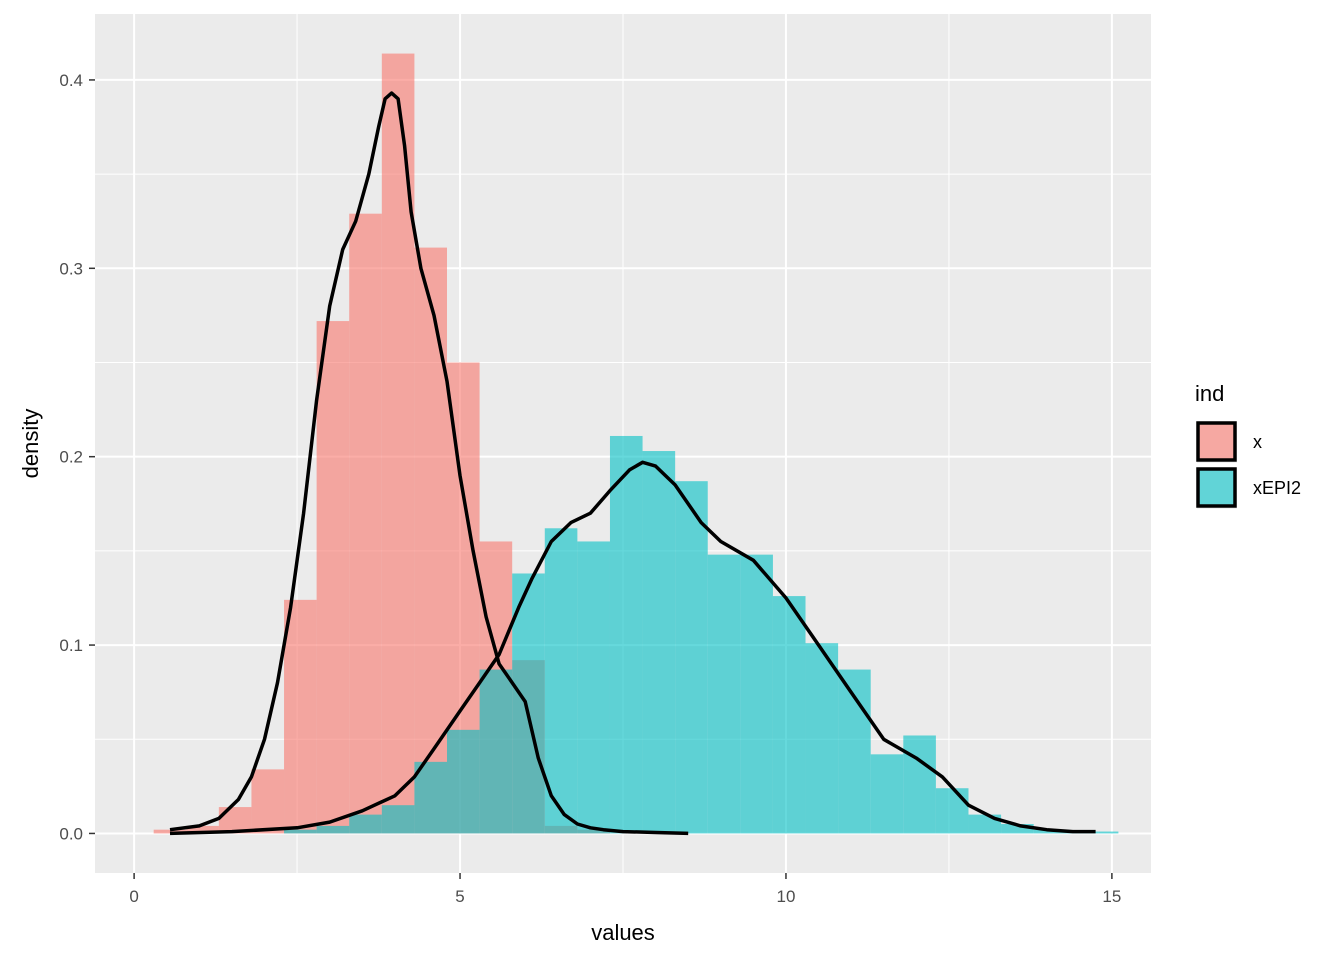 Image resolution: width=1344 pixels, height=965 pixels. Describe the element at coordinates (133, 896) in the screenshot. I see `x-tick-label: 0` at that location.